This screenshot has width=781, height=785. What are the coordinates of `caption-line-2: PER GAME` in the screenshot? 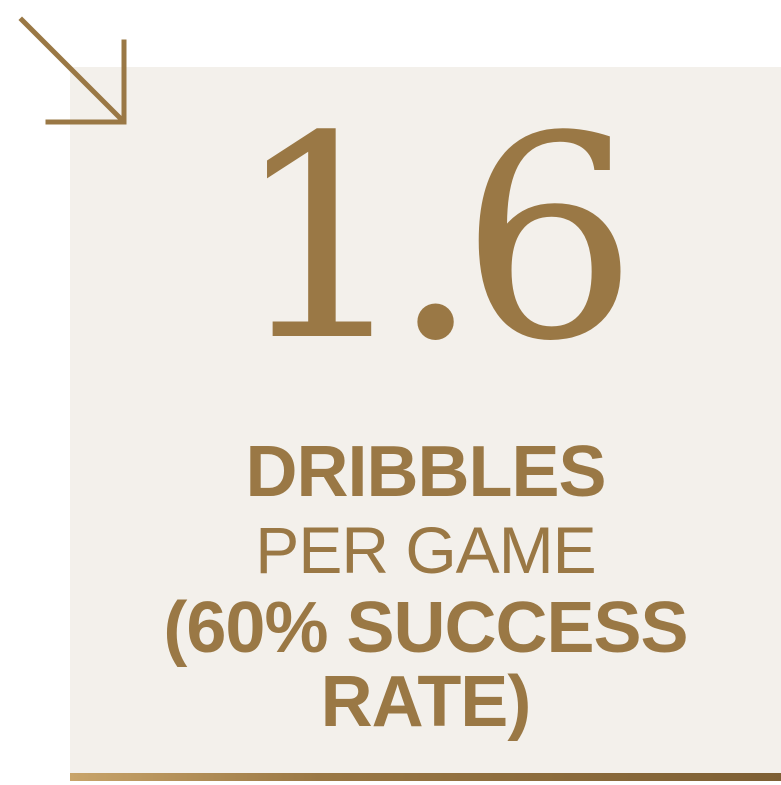 It's located at (425, 550).